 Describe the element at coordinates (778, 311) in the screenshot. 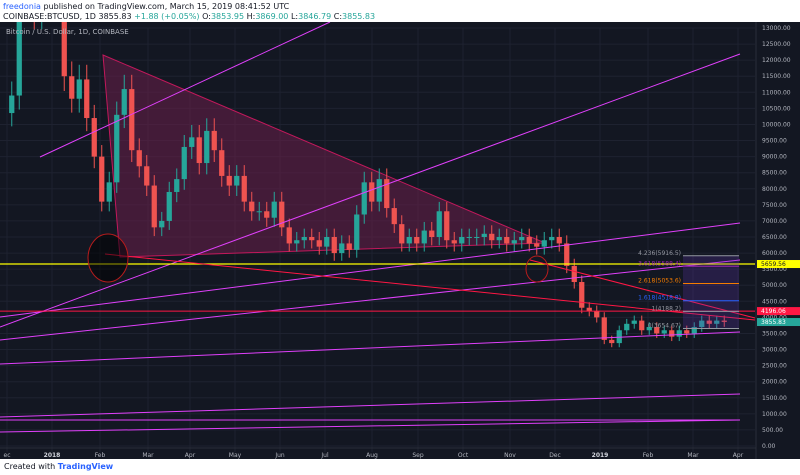

I see `price-label-box` at that location.